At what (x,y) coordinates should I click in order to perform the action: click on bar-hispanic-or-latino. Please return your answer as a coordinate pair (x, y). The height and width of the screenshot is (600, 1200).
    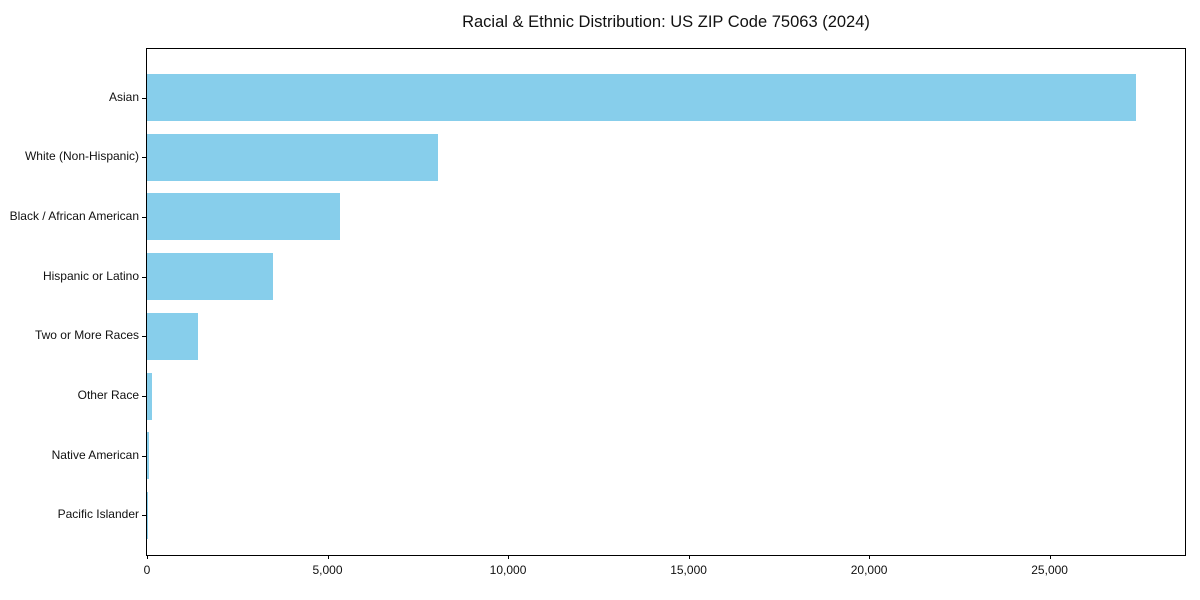
    Looking at the image, I should click on (210, 277).